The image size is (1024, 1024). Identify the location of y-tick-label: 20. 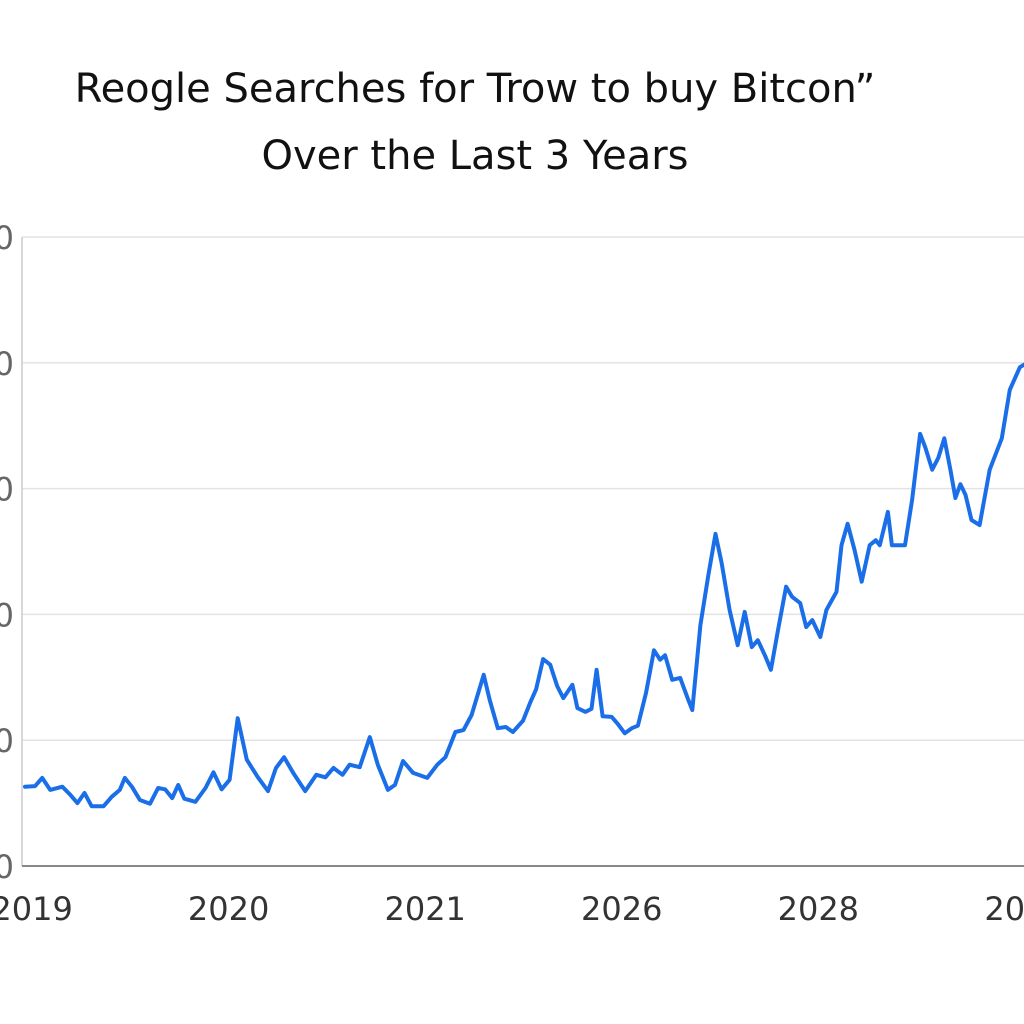
(7, 741).